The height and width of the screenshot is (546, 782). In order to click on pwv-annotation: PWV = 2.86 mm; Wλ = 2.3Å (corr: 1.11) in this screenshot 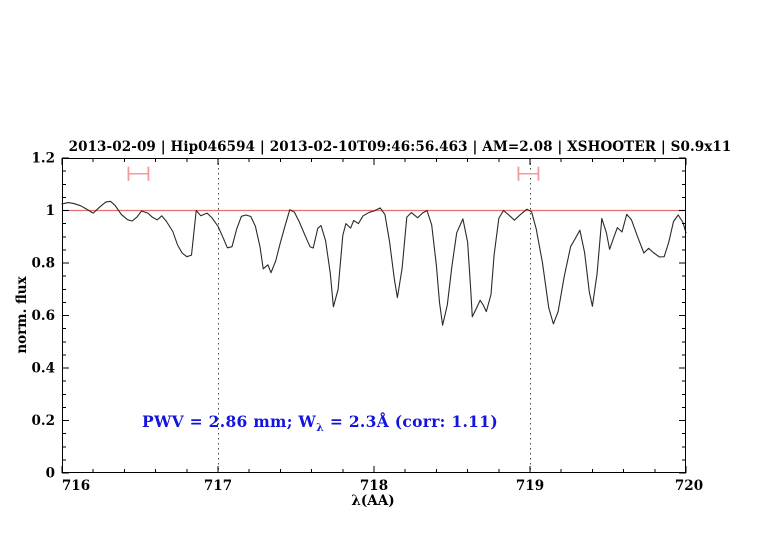, I will do `click(320, 423)`.